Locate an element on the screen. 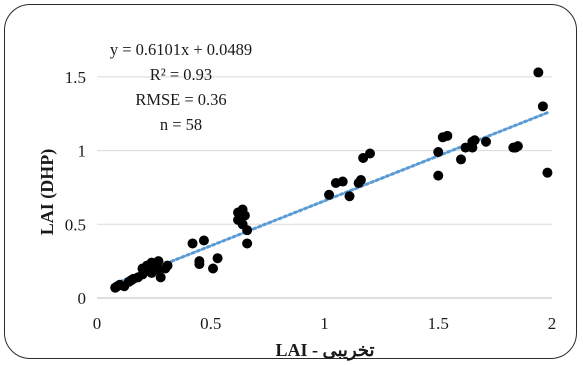 Image resolution: width=583 pixels, height=365 pixels. x-tick-label: 1 is located at coordinates (324, 323).